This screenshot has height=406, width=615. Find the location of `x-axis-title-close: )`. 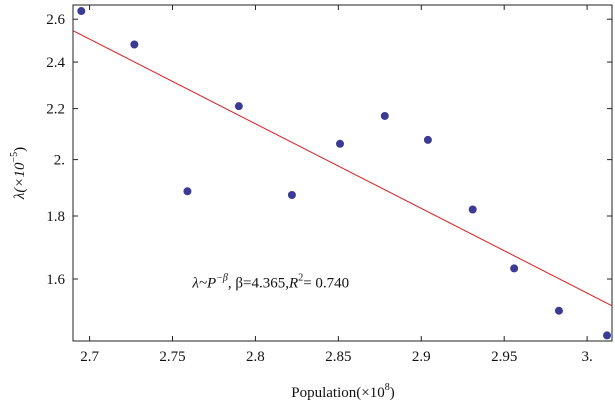

x-axis-title-close: ) is located at coordinates (392, 393).